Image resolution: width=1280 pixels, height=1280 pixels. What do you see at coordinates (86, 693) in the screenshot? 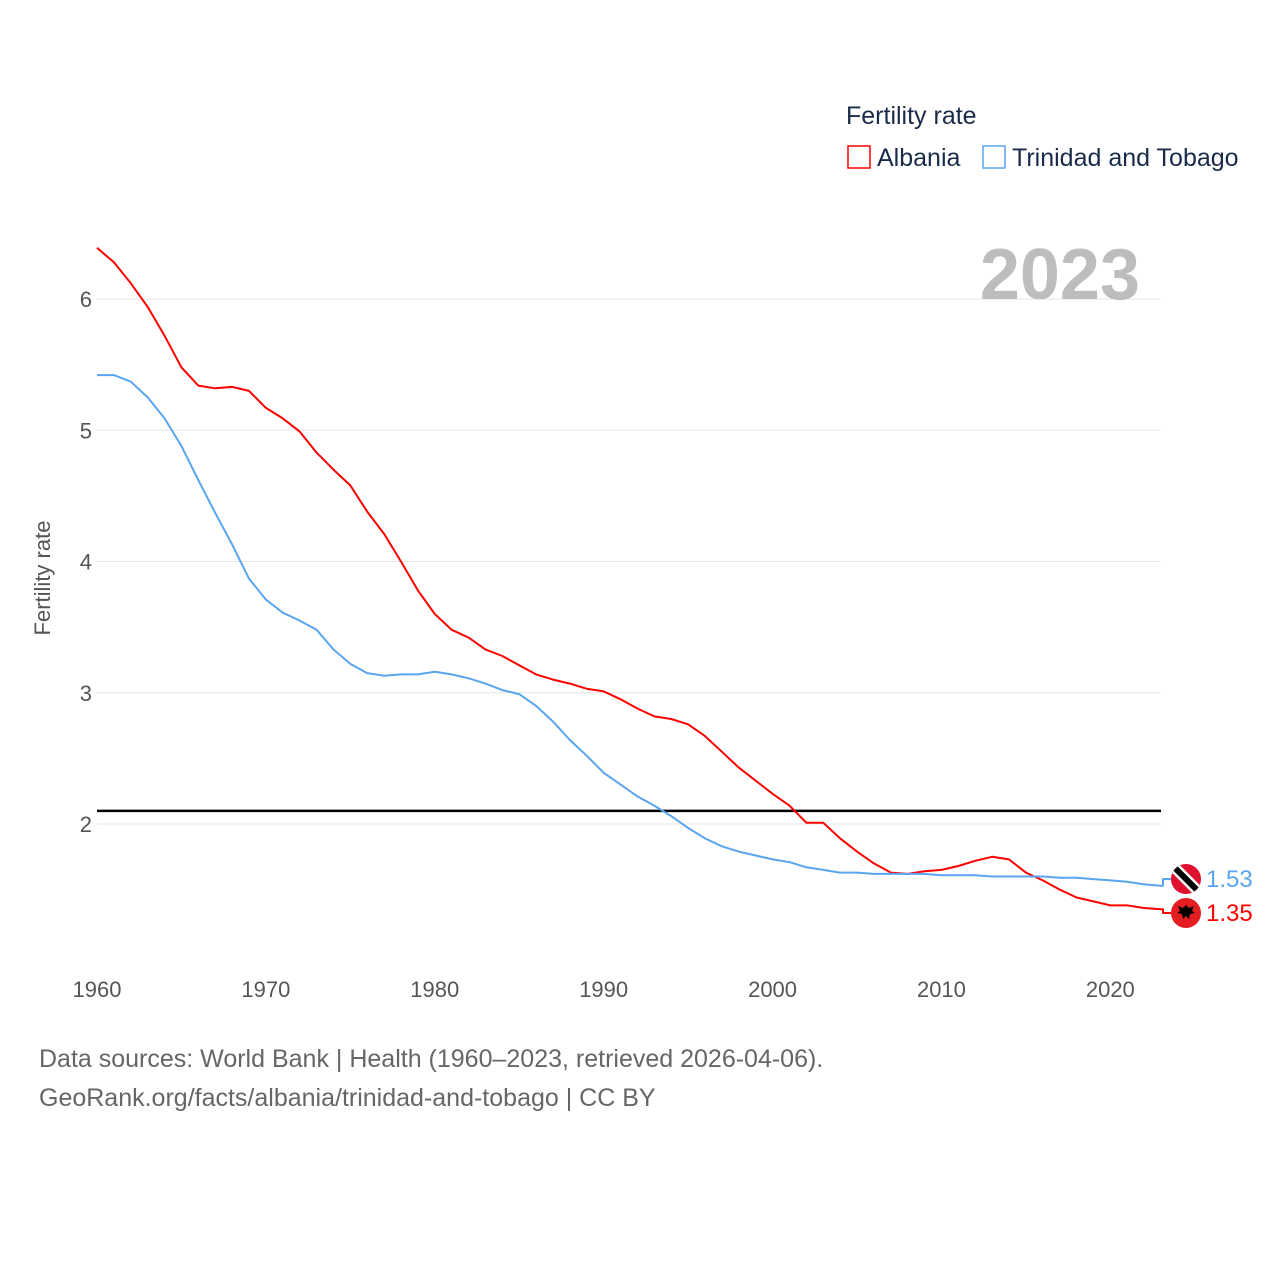
I see `y-tick-label: 3` at bounding box center [86, 693].